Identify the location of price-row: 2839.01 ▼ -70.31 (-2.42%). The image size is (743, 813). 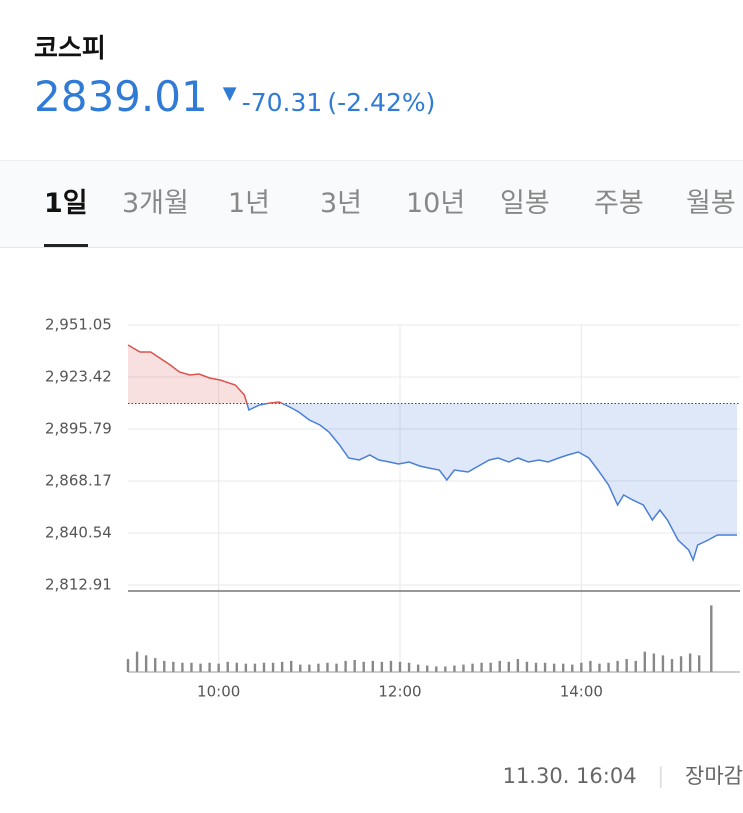
(234, 96).